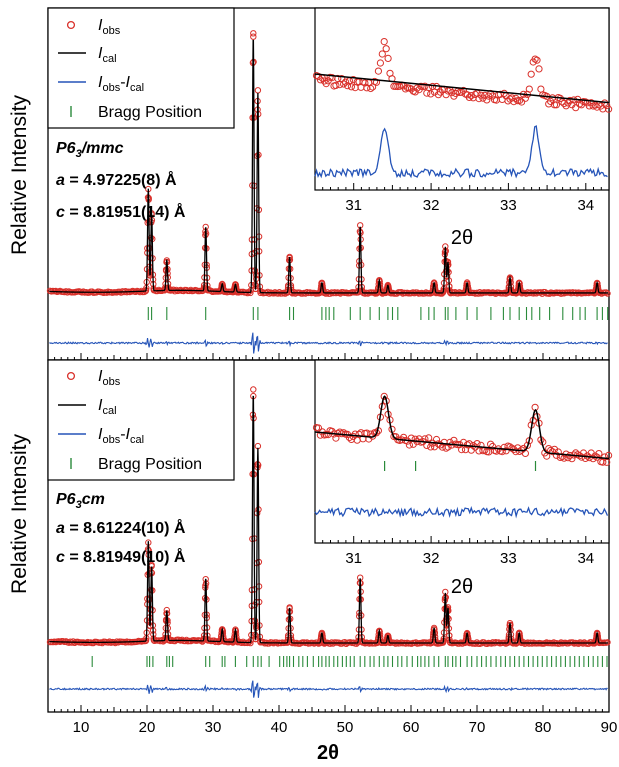 Image resolution: width=619 pixels, height=767 pixels. I want to click on legend-cal-label: Ical, so click(107, 55).